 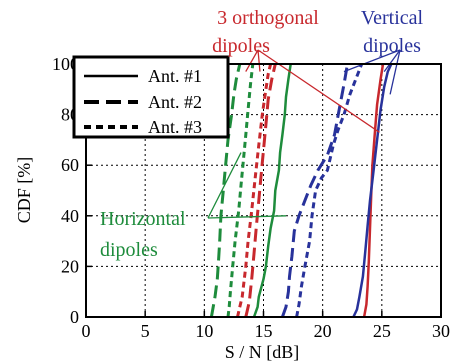 What do you see at coordinates (204, 331) in the screenshot?
I see `x-tick-label-2: 10` at bounding box center [204, 331].